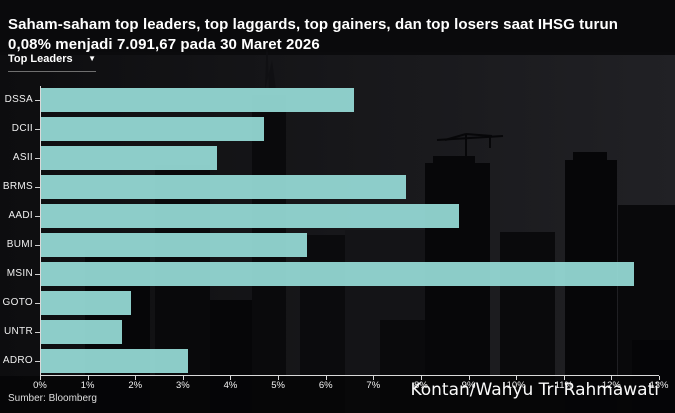 This screenshot has height=413, width=675. Describe the element at coordinates (337, 245) in the screenshot. I see `bar-row: BUMI` at that location.